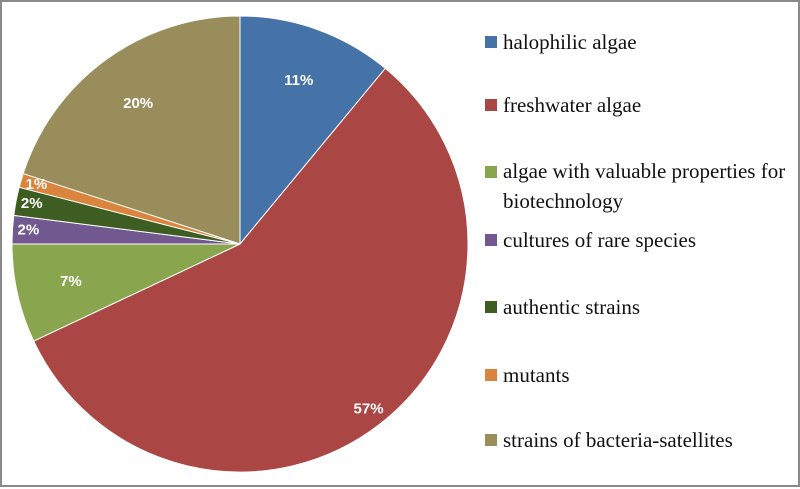 This screenshot has width=800, height=489. I want to click on legend-item: halophilic algae, so click(561, 42).